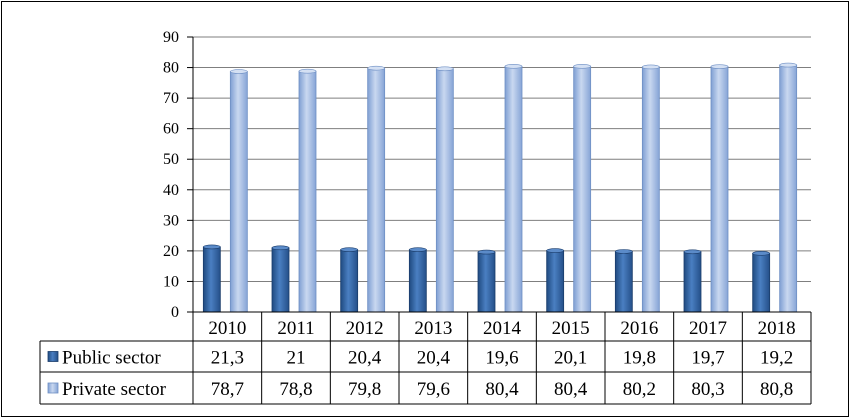  Describe the element at coordinates (227, 358) in the screenshot. I see `public-sector-value-2010: 21,3` at that location.